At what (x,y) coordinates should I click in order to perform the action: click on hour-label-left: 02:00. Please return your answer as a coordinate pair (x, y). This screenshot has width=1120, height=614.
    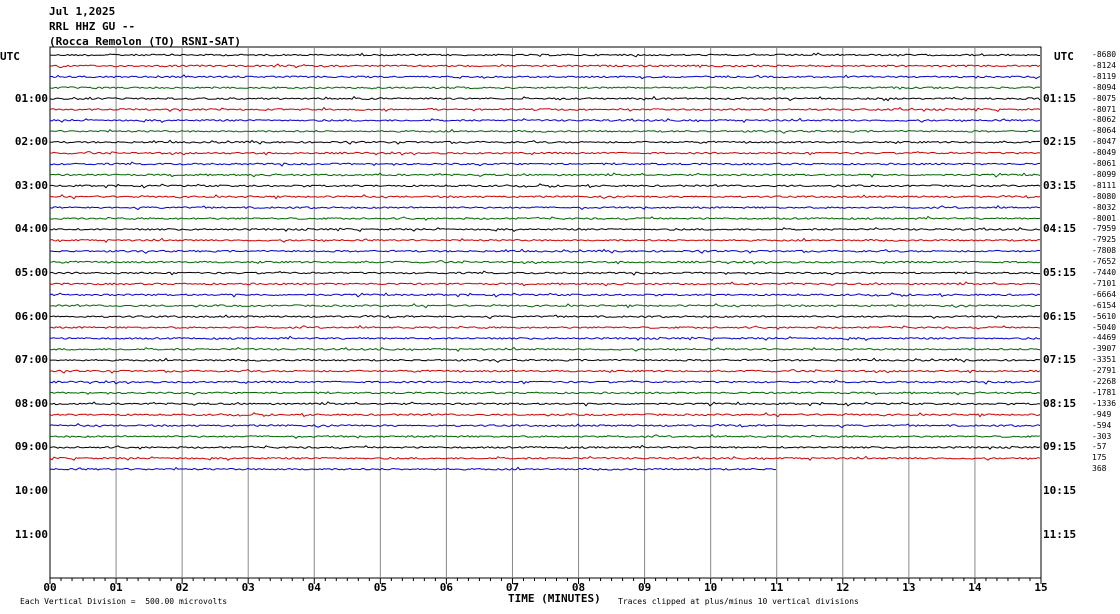
    Looking at the image, I should click on (31, 142).